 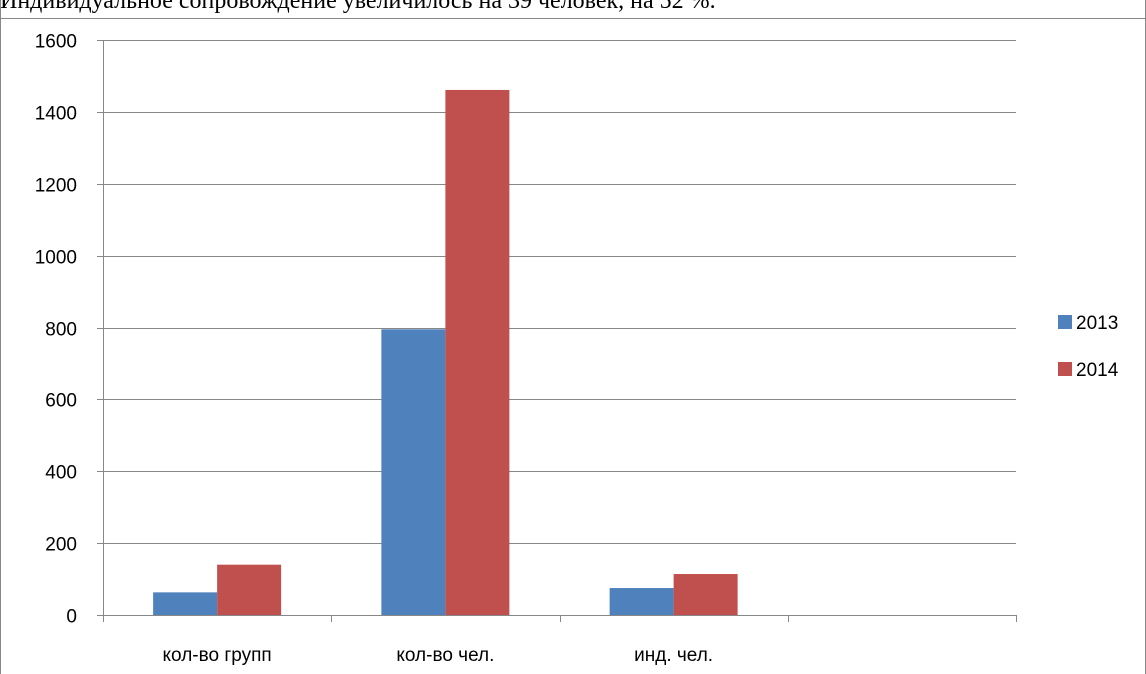 What do you see at coordinates (673, 655) in the screenshot?
I see `x-tick-label: инд. чел.` at bounding box center [673, 655].